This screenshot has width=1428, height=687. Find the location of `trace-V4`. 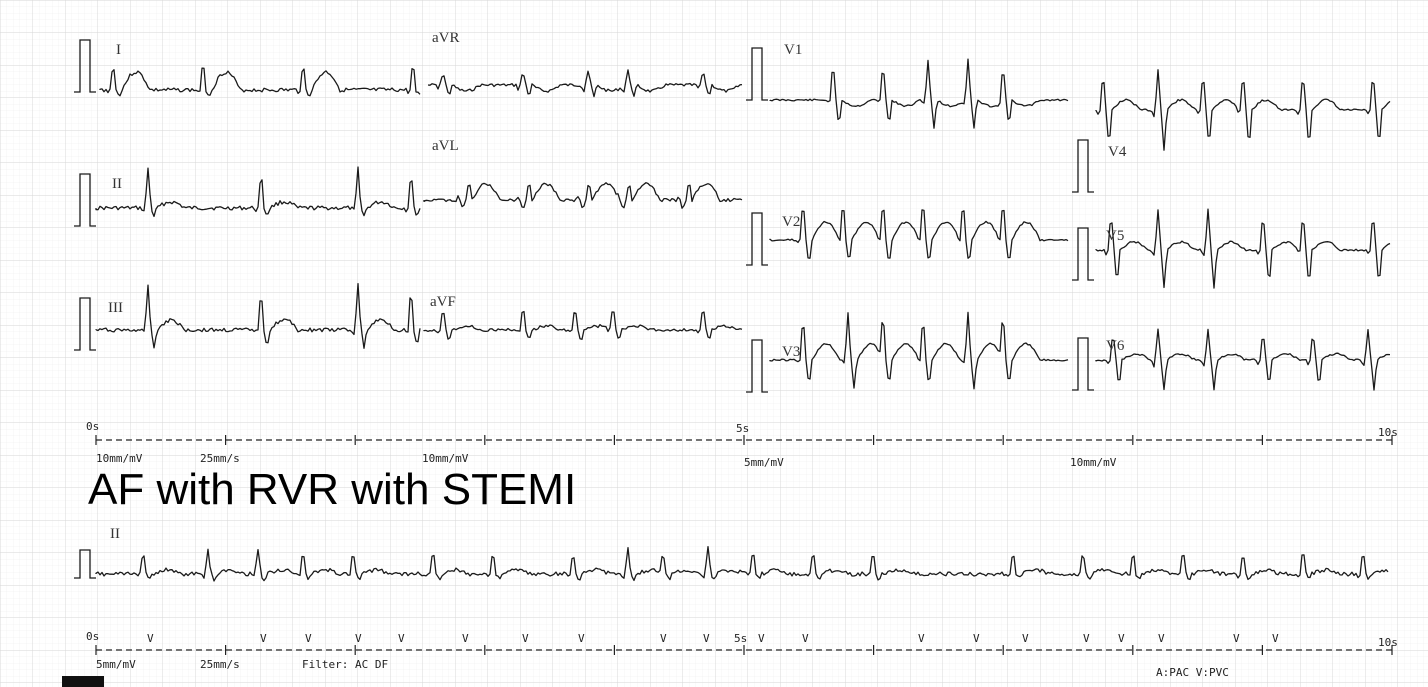

trace-V4 is located at coordinates (1243, 110).